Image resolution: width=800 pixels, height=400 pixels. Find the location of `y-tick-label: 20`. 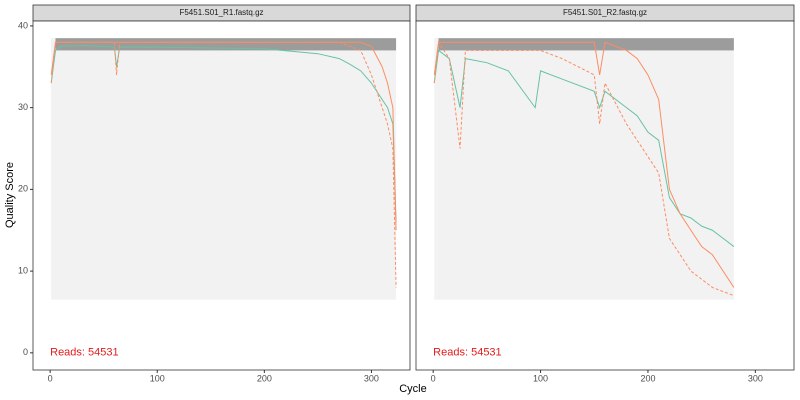

y-tick-label: 20 is located at coordinates (23, 189).